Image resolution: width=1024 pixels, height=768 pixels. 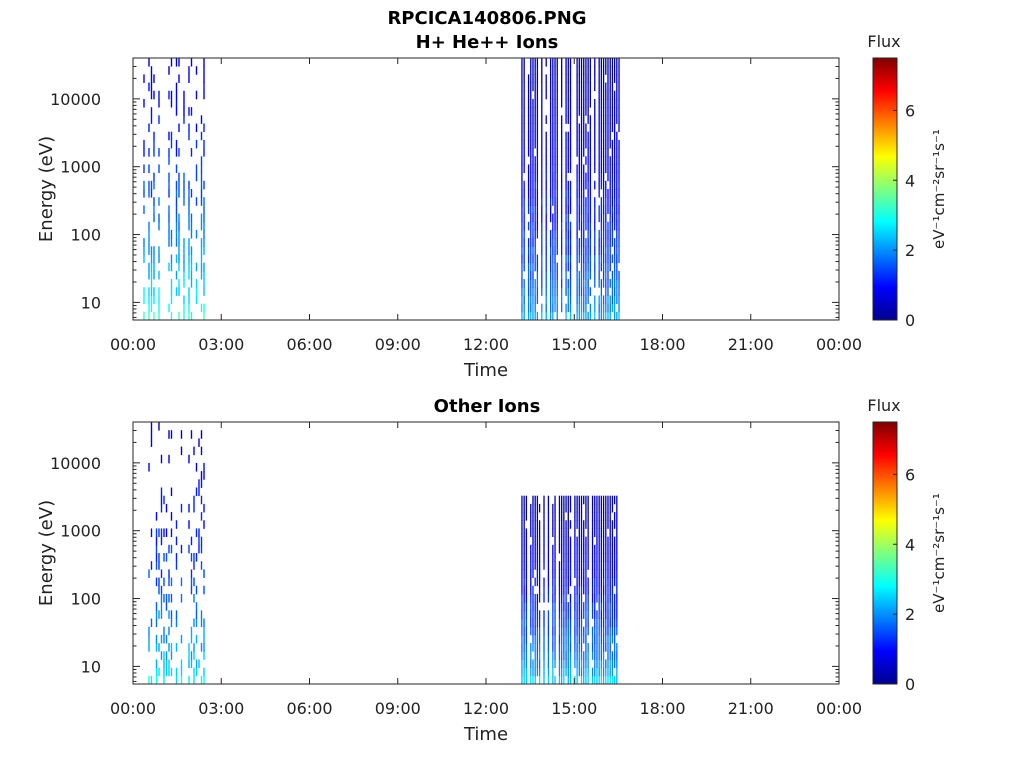 I want to click on y-tick-label: 10000, so click(x=75, y=99).